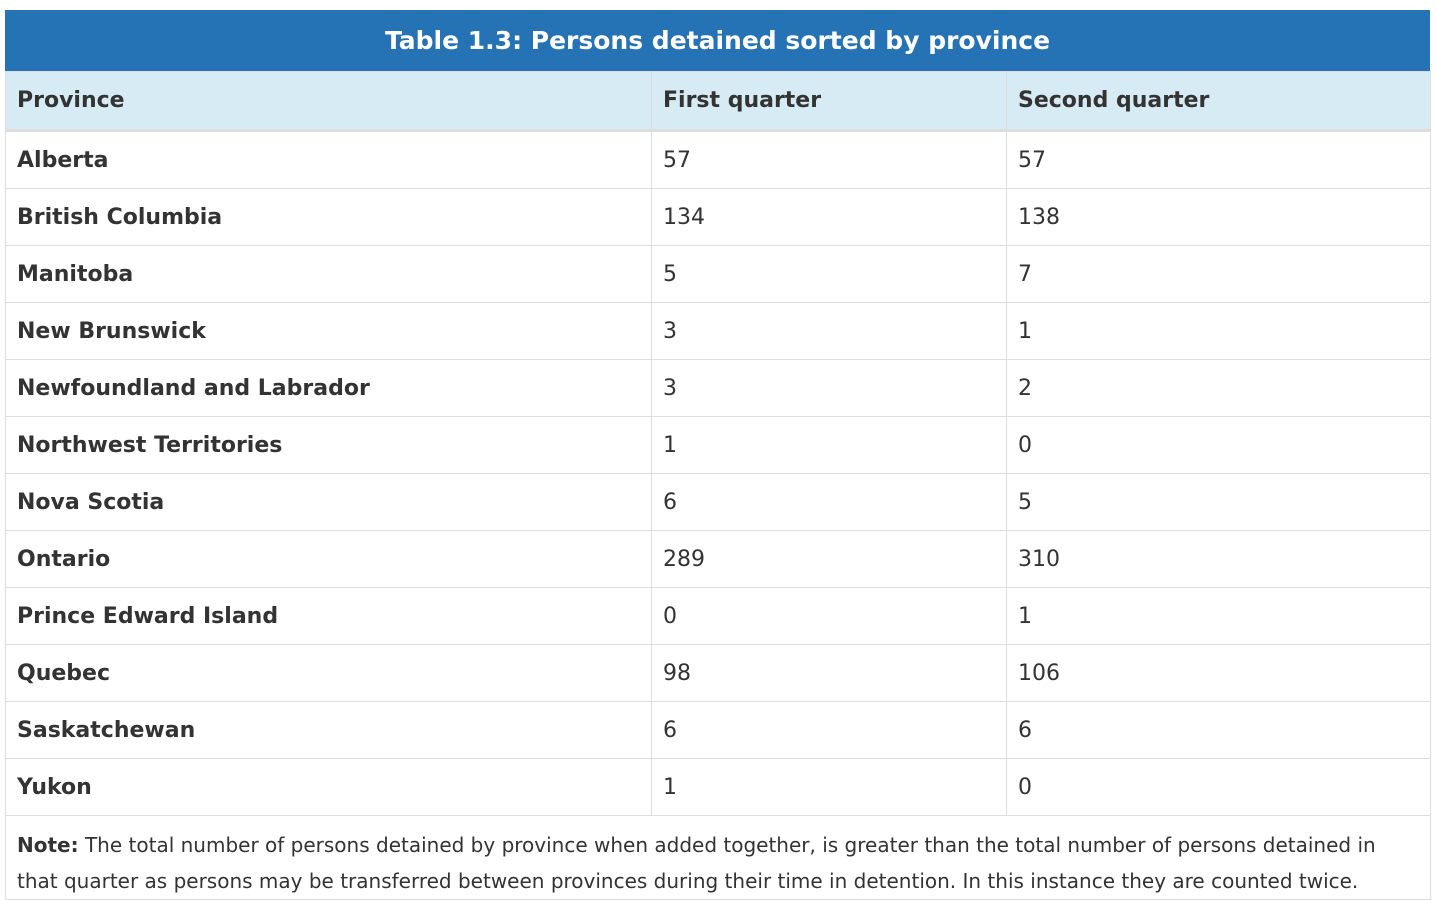  I want to click on second-quarter-cell: 6, so click(1218, 730).